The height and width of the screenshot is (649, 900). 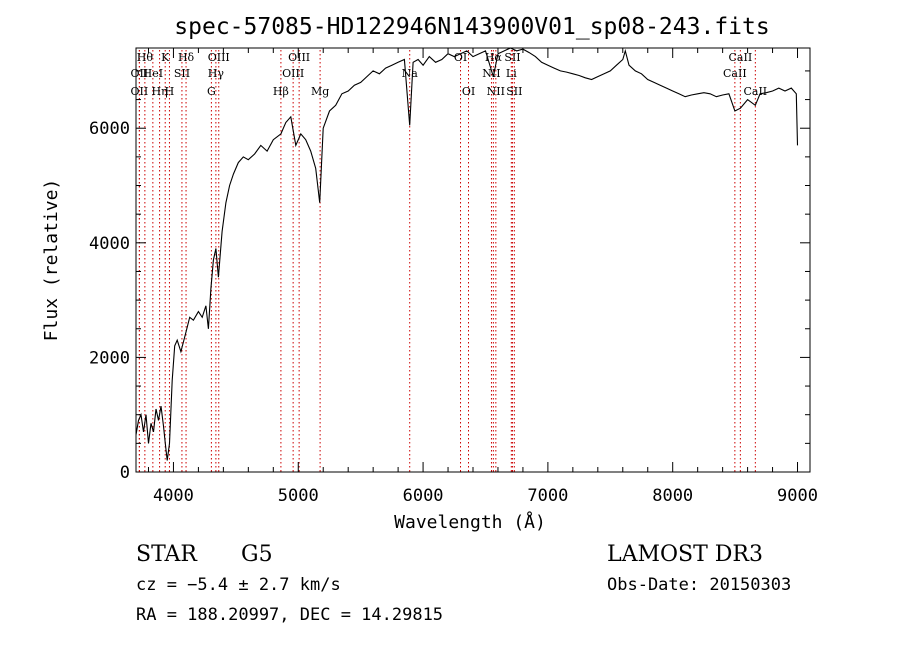 What do you see at coordinates (755, 91) in the screenshot?
I see `line-label-27: CaII` at bounding box center [755, 91].